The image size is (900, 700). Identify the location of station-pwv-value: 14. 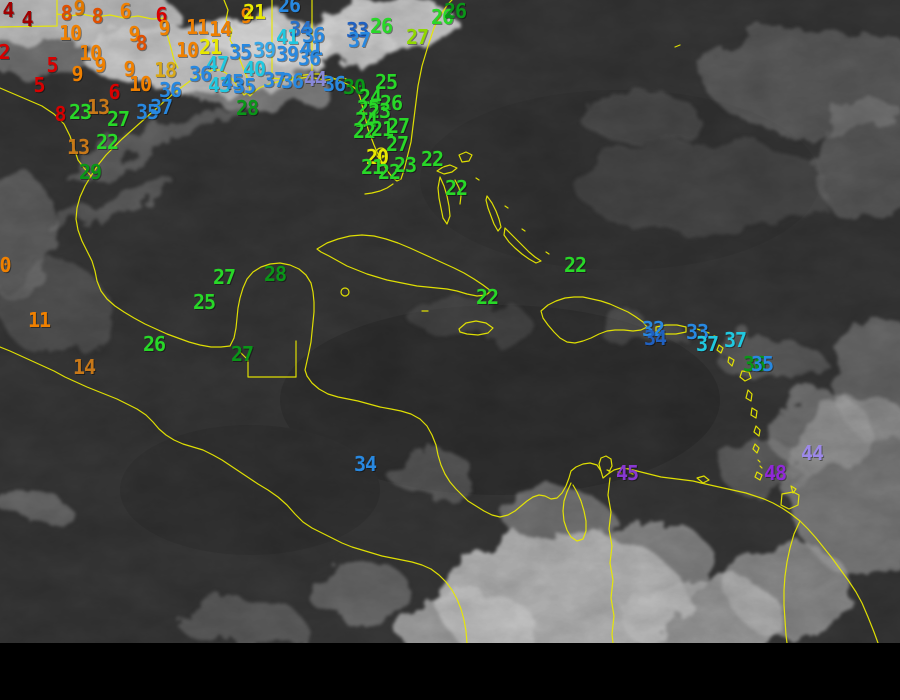
(84, 367).